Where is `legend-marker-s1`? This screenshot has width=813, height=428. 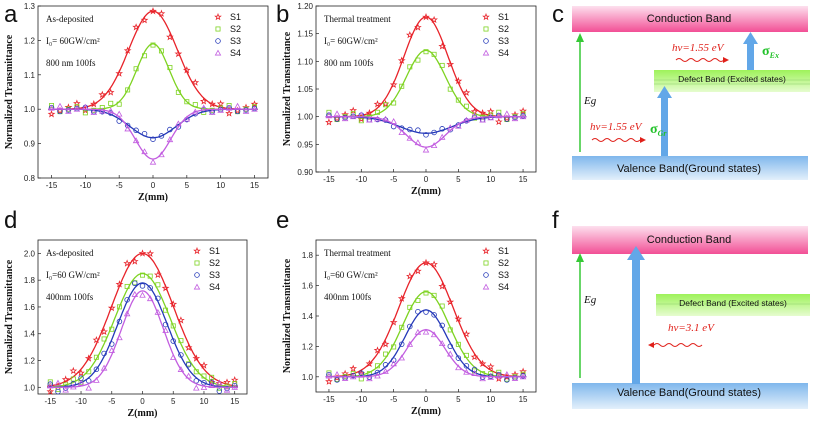 legend-marker-s1 is located at coordinates (218, 16).